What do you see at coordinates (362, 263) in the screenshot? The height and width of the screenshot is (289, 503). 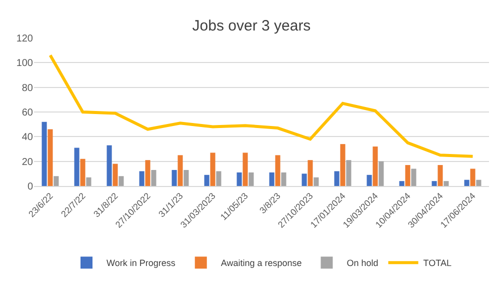 I see `legend-label: On hold` at bounding box center [362, 263].